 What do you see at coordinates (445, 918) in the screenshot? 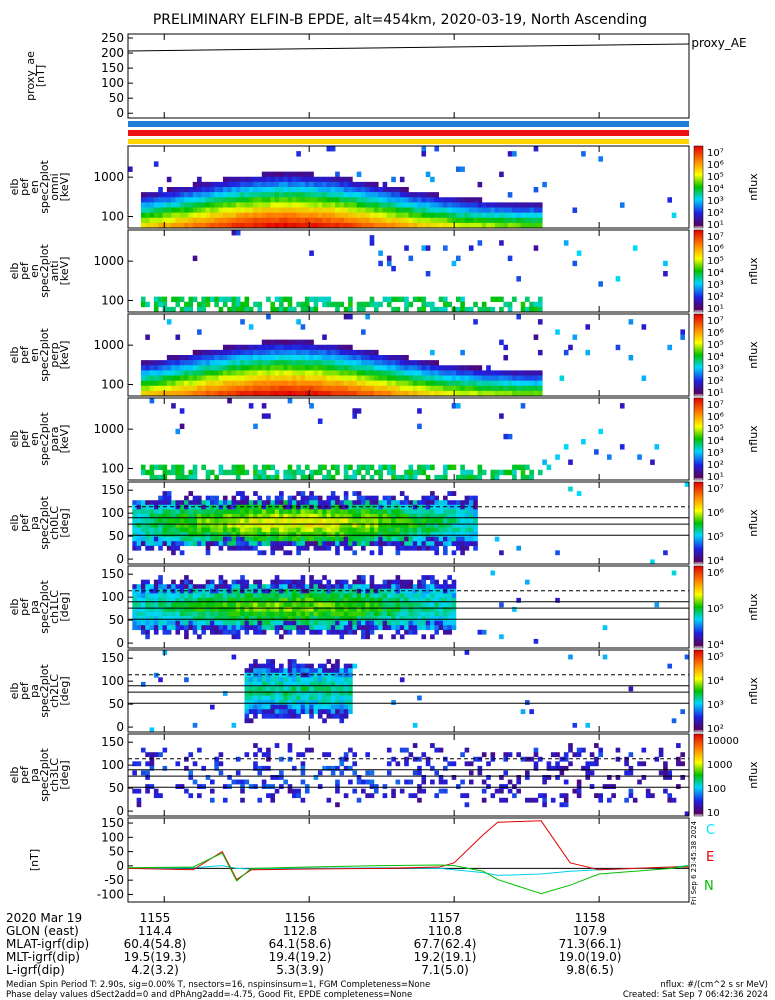
I see `date-1157: 1157` at bounding box center [445, 918].